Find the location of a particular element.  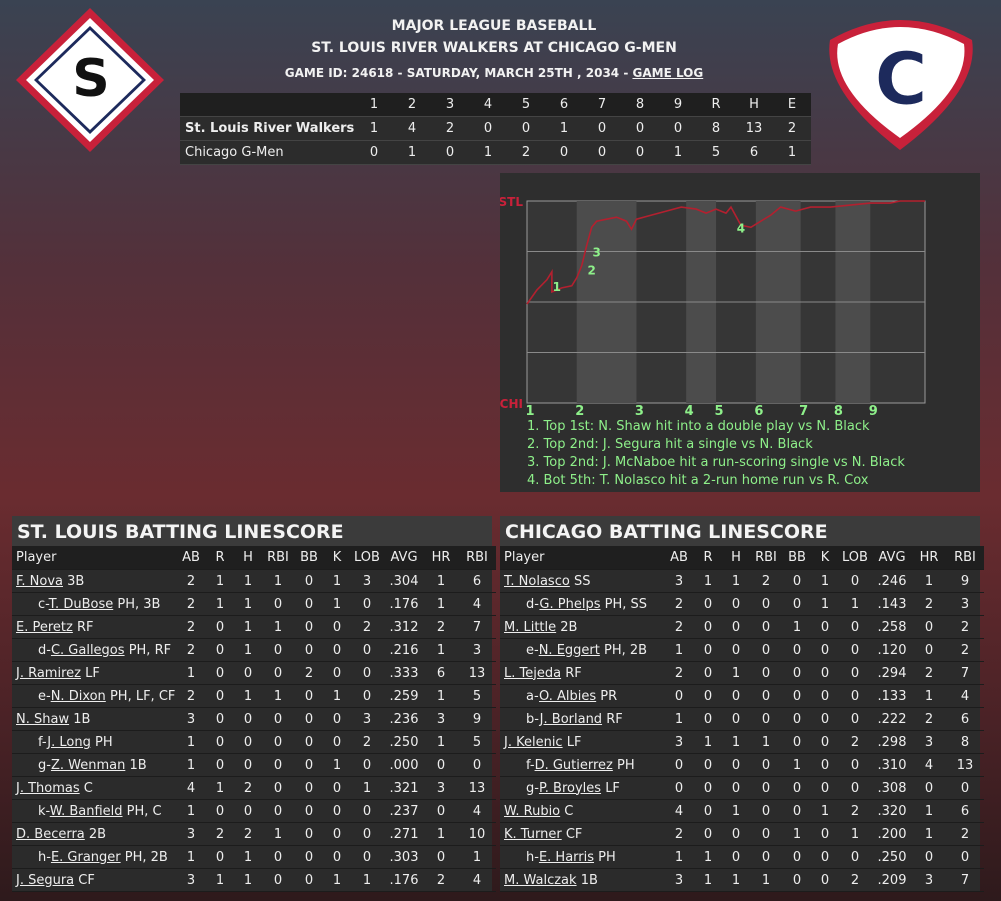

batter-row: g-Z. Wenman 1B 1 0 0 0 0 1 0.000 0 0 is located at coordinates (254, 765).